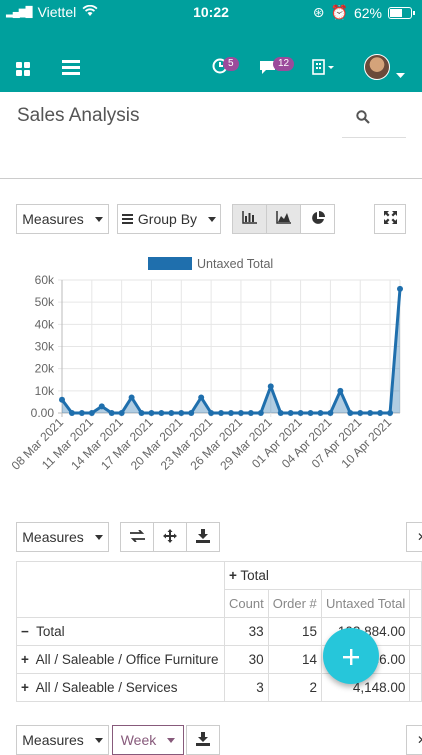 The image size is (422, 755). I want to click on swap-arrows-icon, so click(137, 537).